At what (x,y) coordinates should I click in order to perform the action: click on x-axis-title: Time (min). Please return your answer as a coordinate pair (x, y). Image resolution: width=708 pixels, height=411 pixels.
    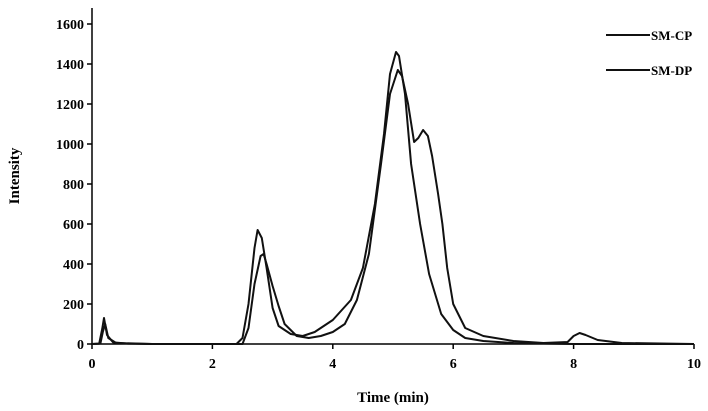
    Looking at the image, I should click on (393, 398).